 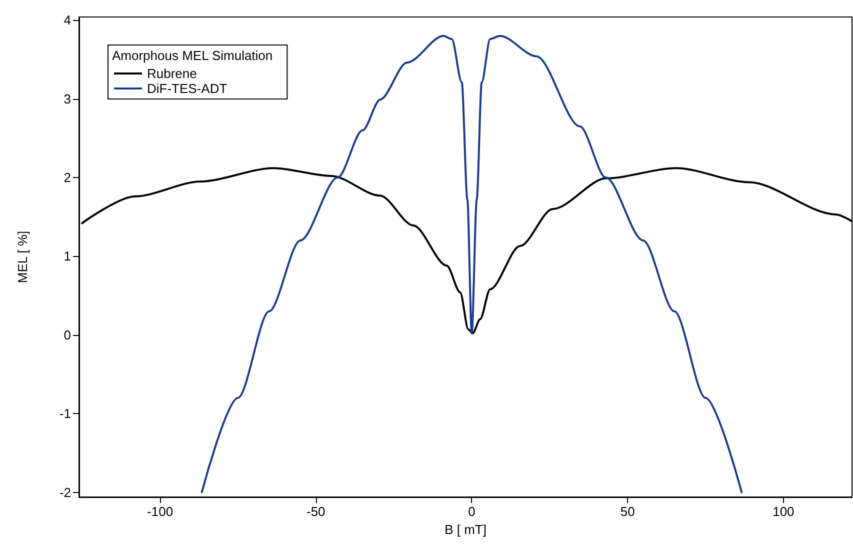 I want to click on y-tick-label: -1, so click(x=65, y=414).